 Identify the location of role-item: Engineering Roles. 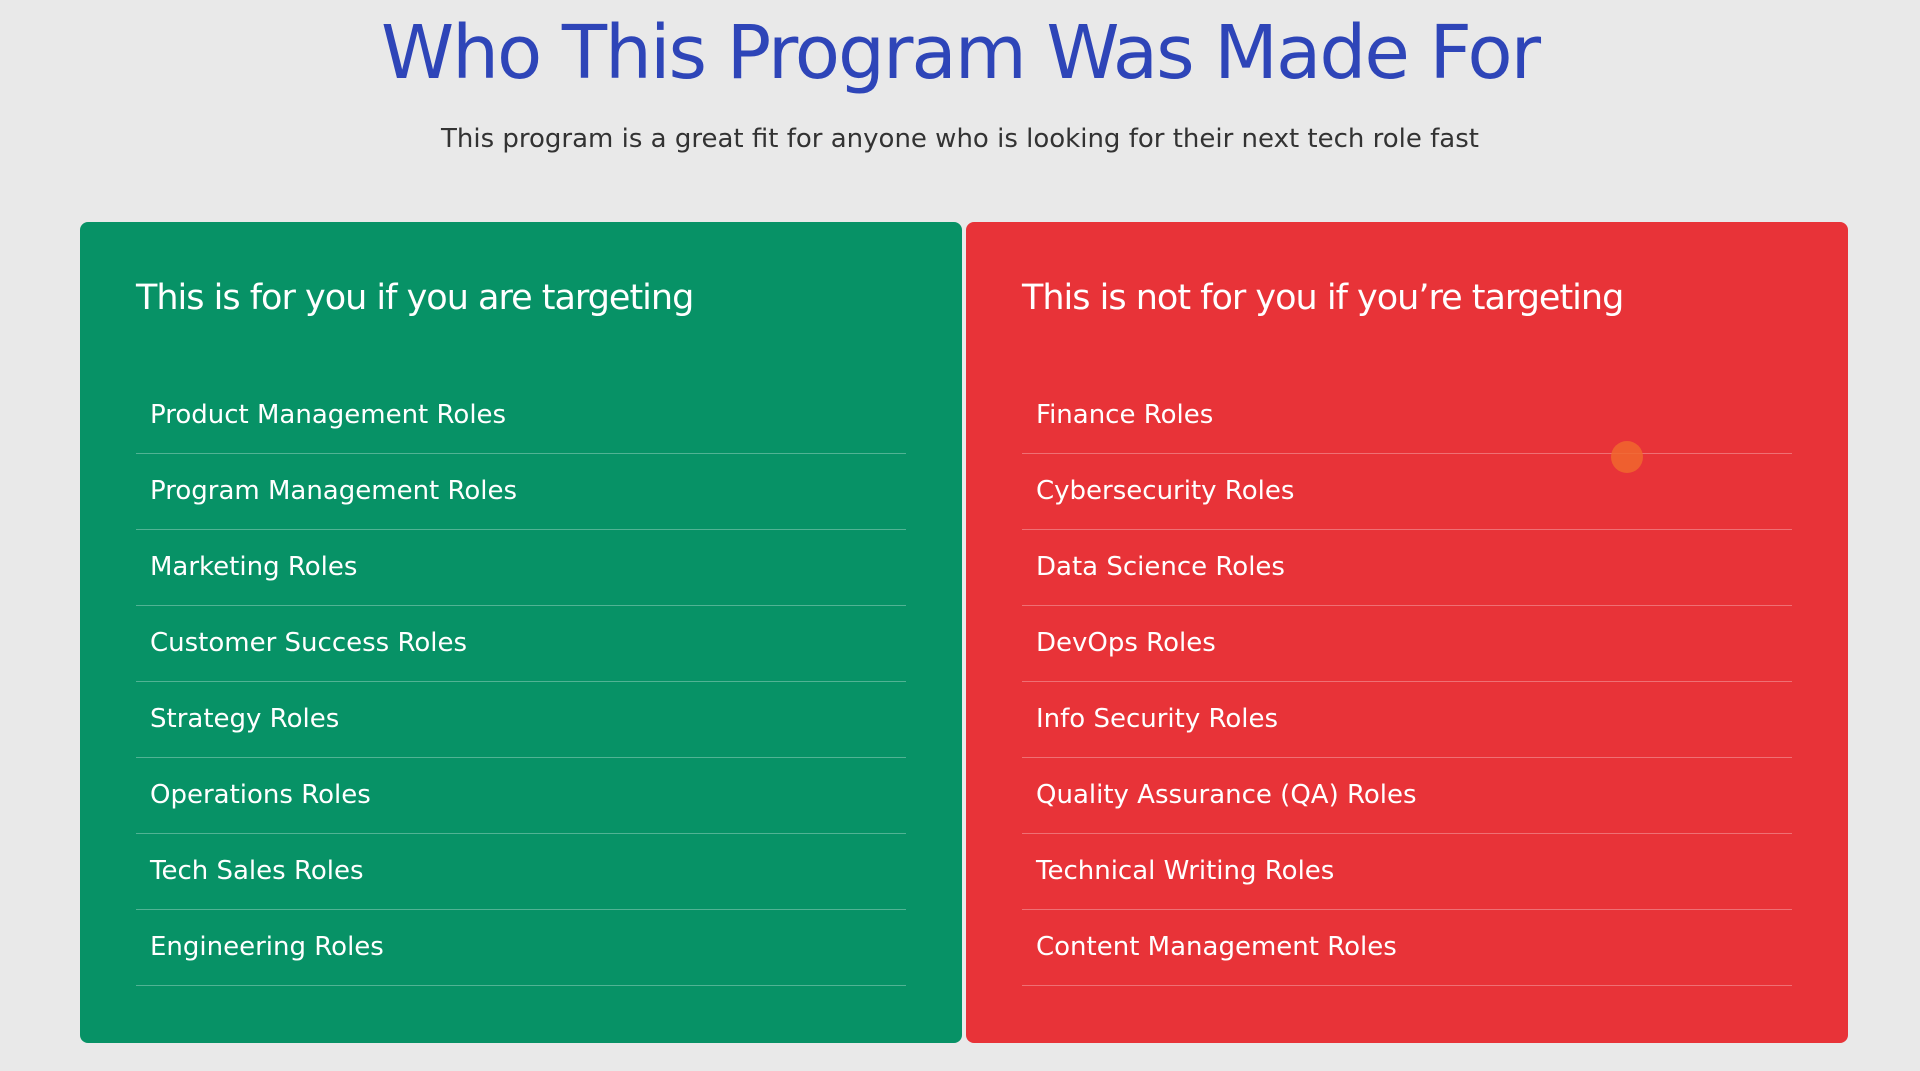
(521, 948).